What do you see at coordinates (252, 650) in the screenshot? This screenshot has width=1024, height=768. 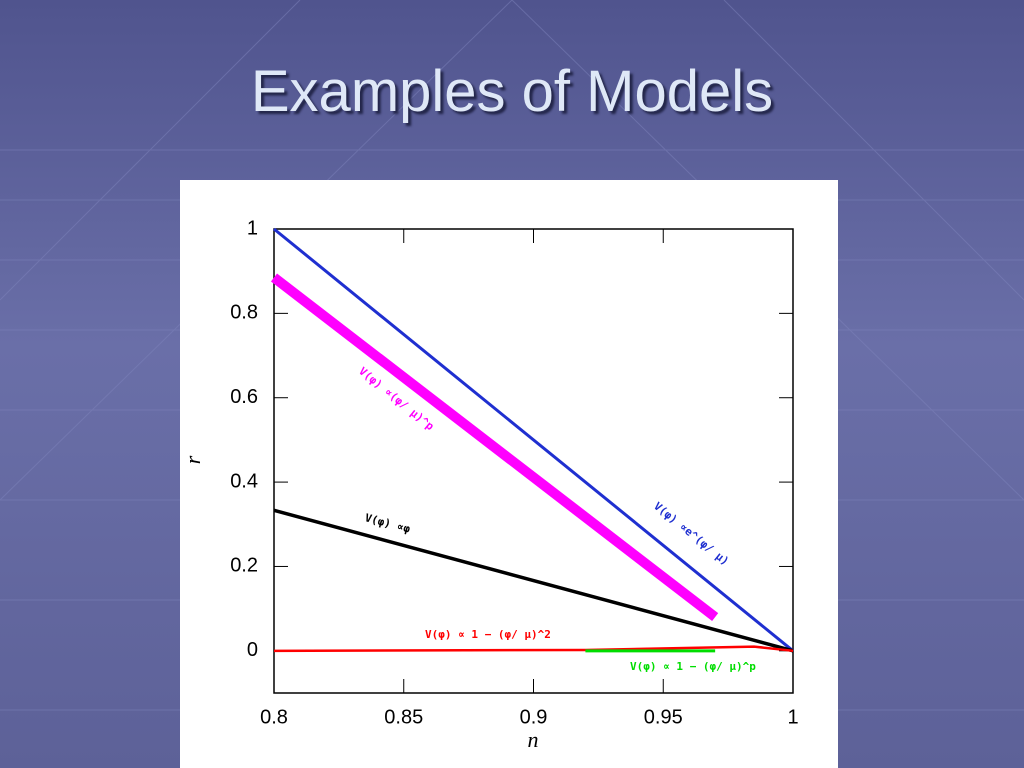 I see `y-tick-label: 0` at bounding box center [252, 650].